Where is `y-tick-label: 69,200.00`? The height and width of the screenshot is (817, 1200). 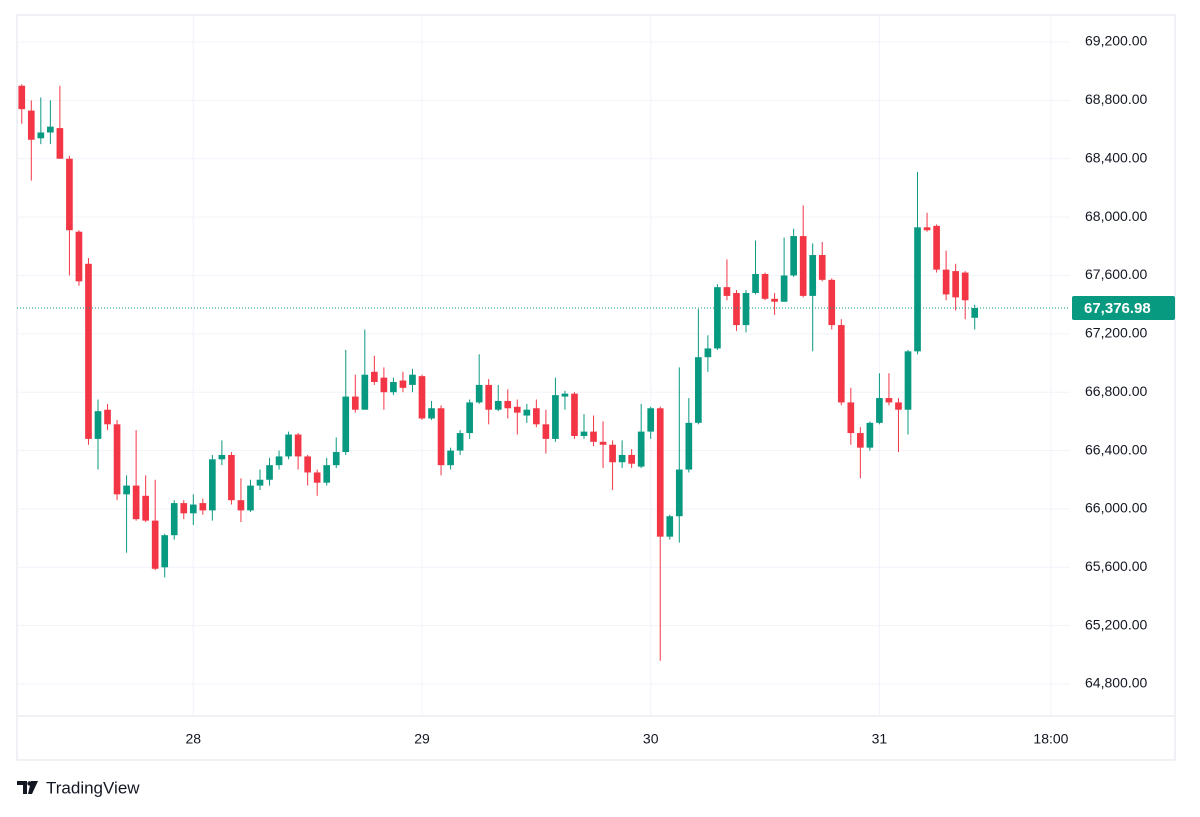
y-tick-label: 69,200.00 is located at coordinates (1116, 41).